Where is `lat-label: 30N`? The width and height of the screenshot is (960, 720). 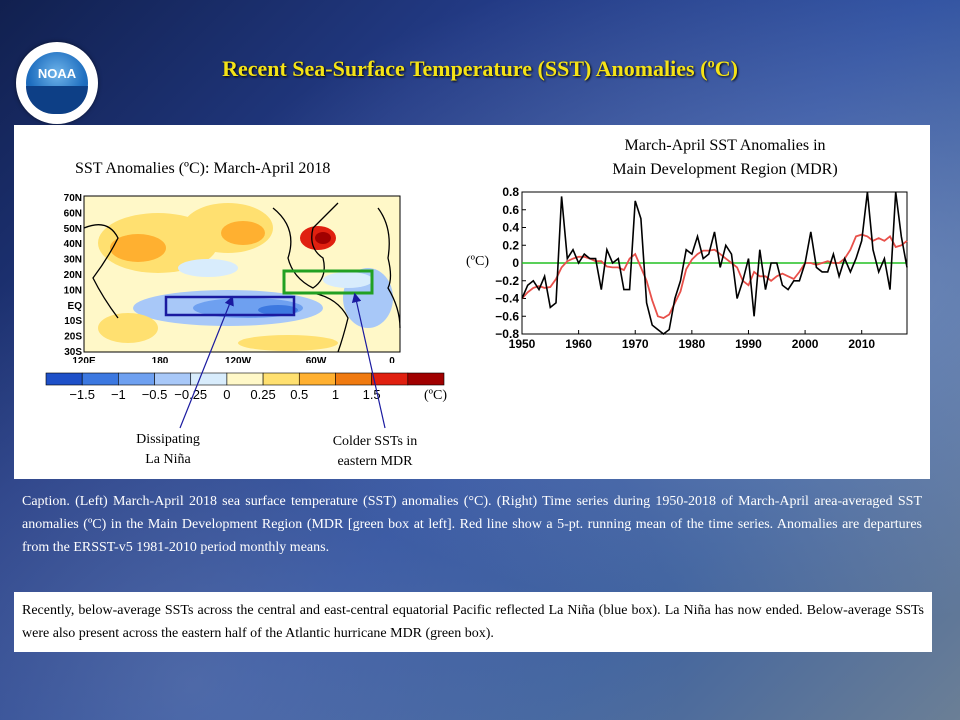 lat-label: 30N is located at coordinates (73, 260).